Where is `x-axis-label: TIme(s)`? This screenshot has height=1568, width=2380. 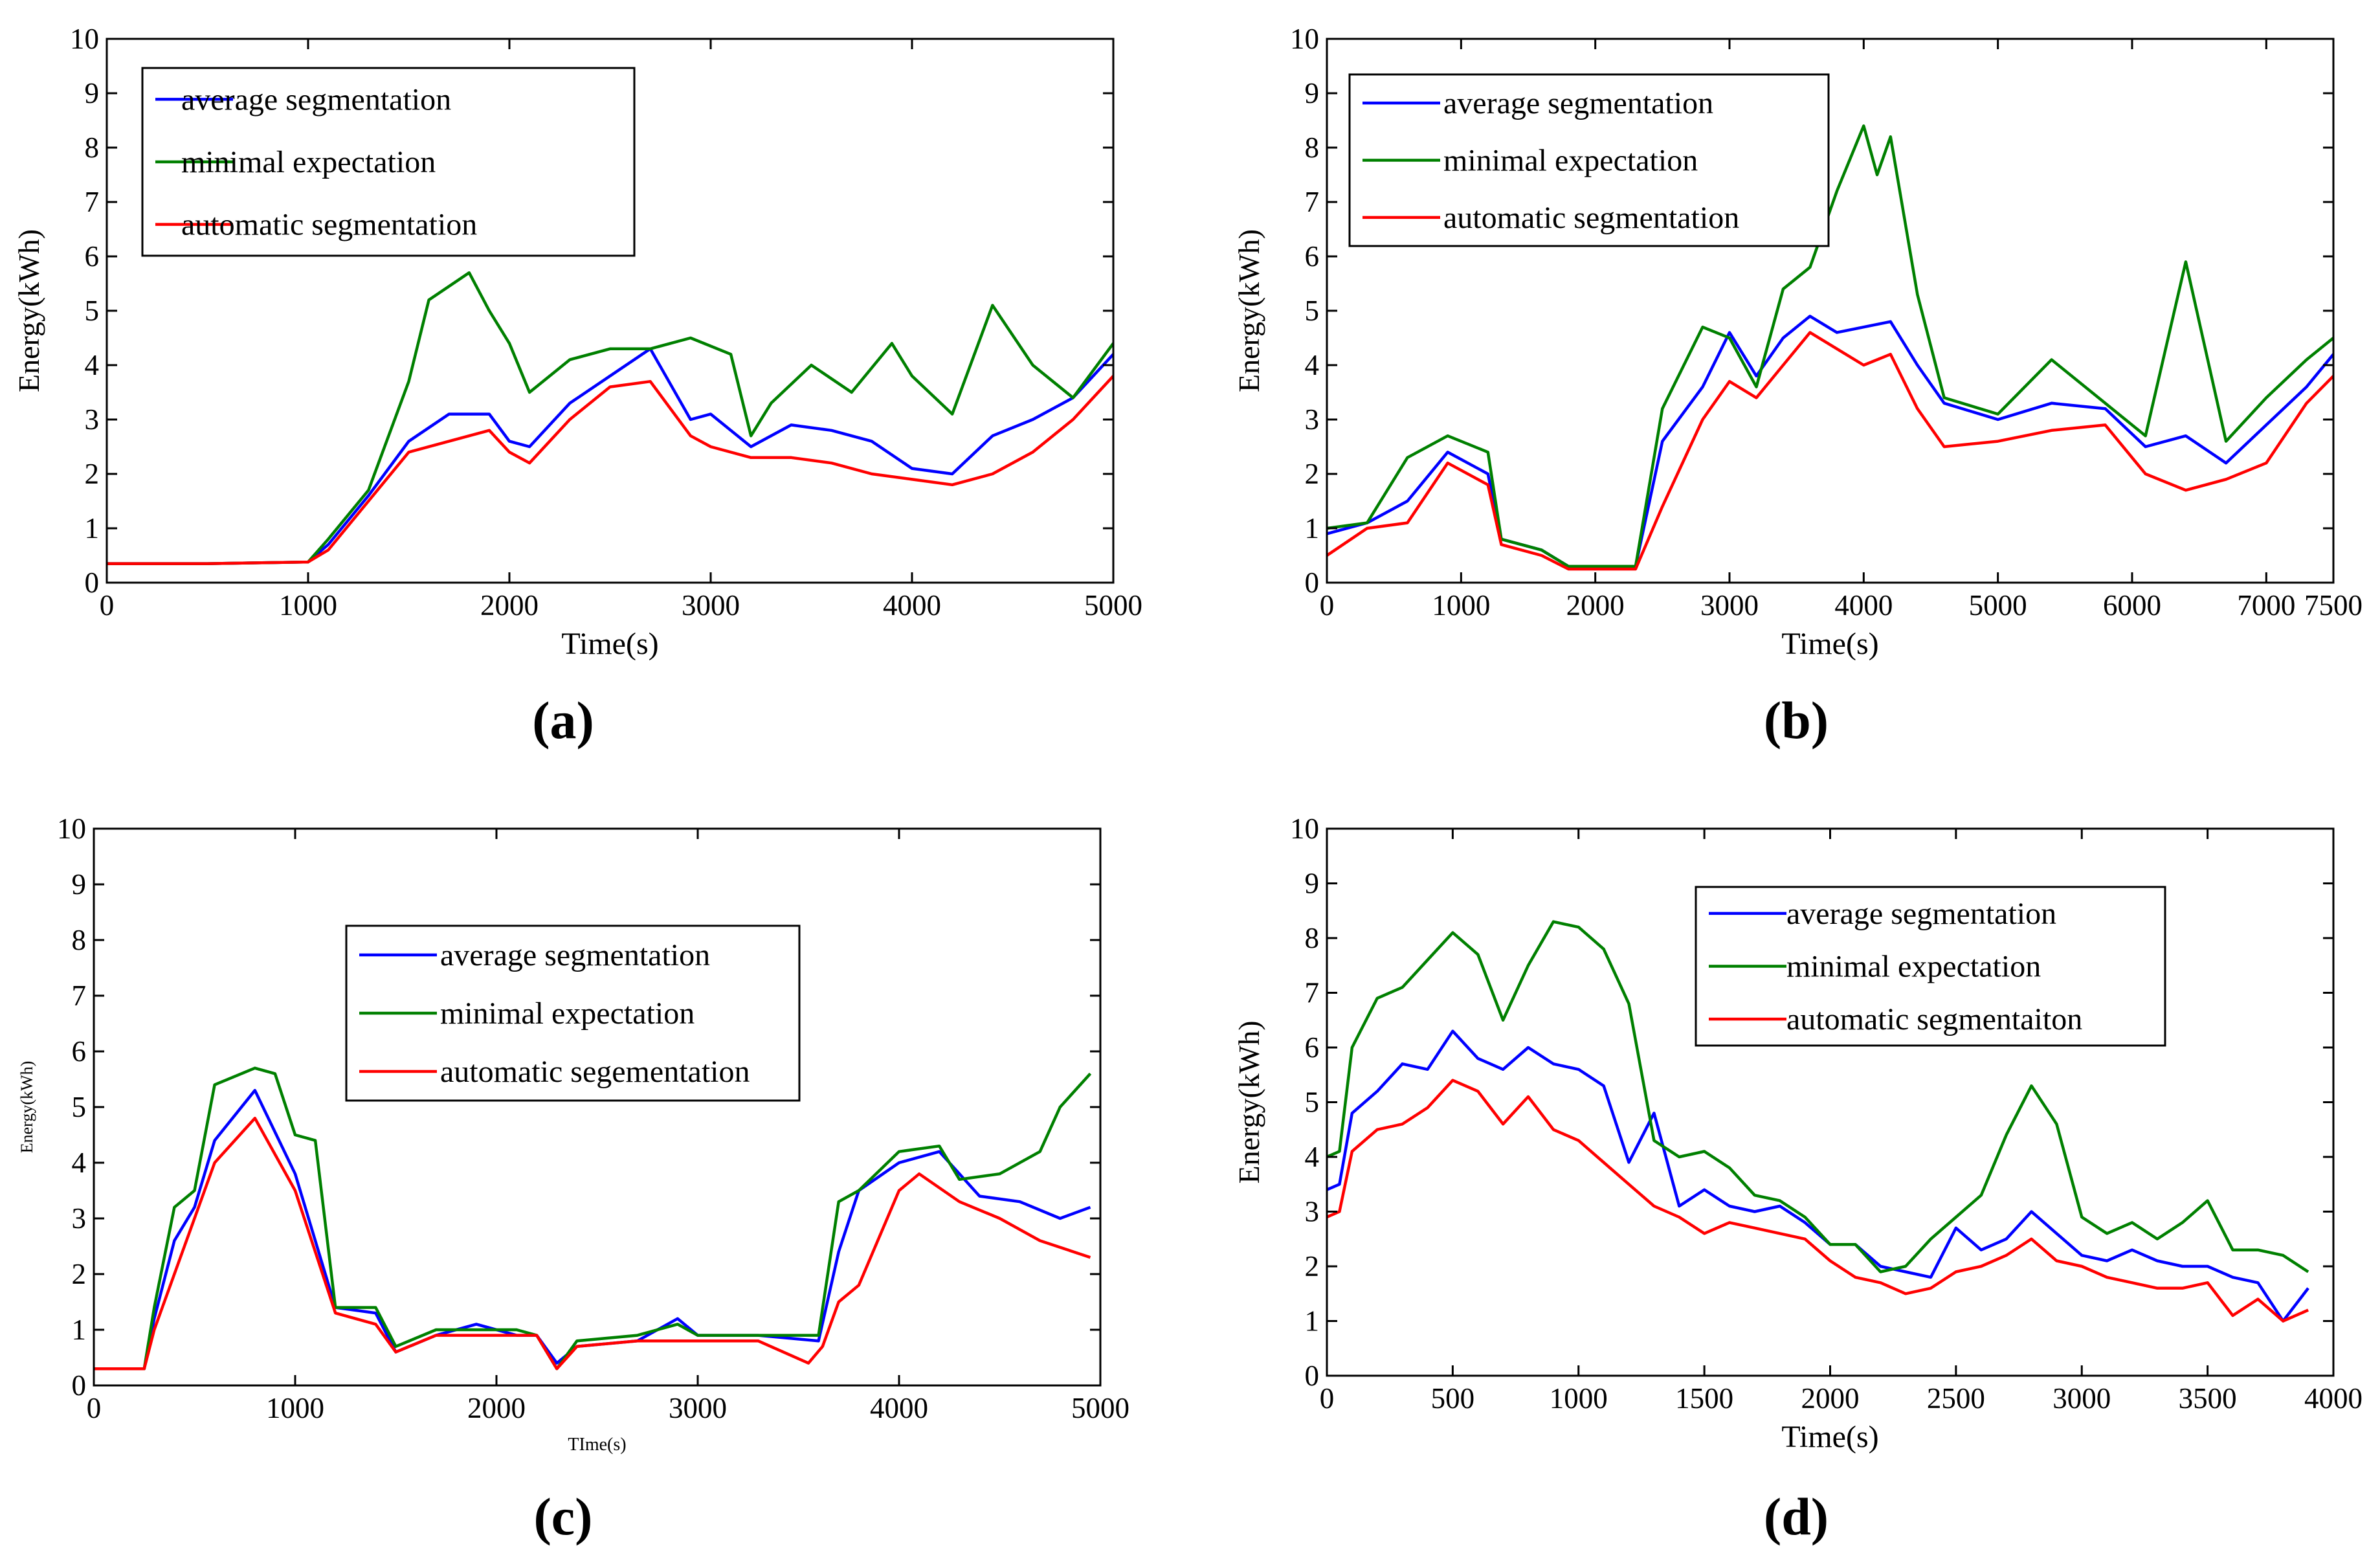
x-axis-label: TIme(s) is located at coordinates (597, 1445).